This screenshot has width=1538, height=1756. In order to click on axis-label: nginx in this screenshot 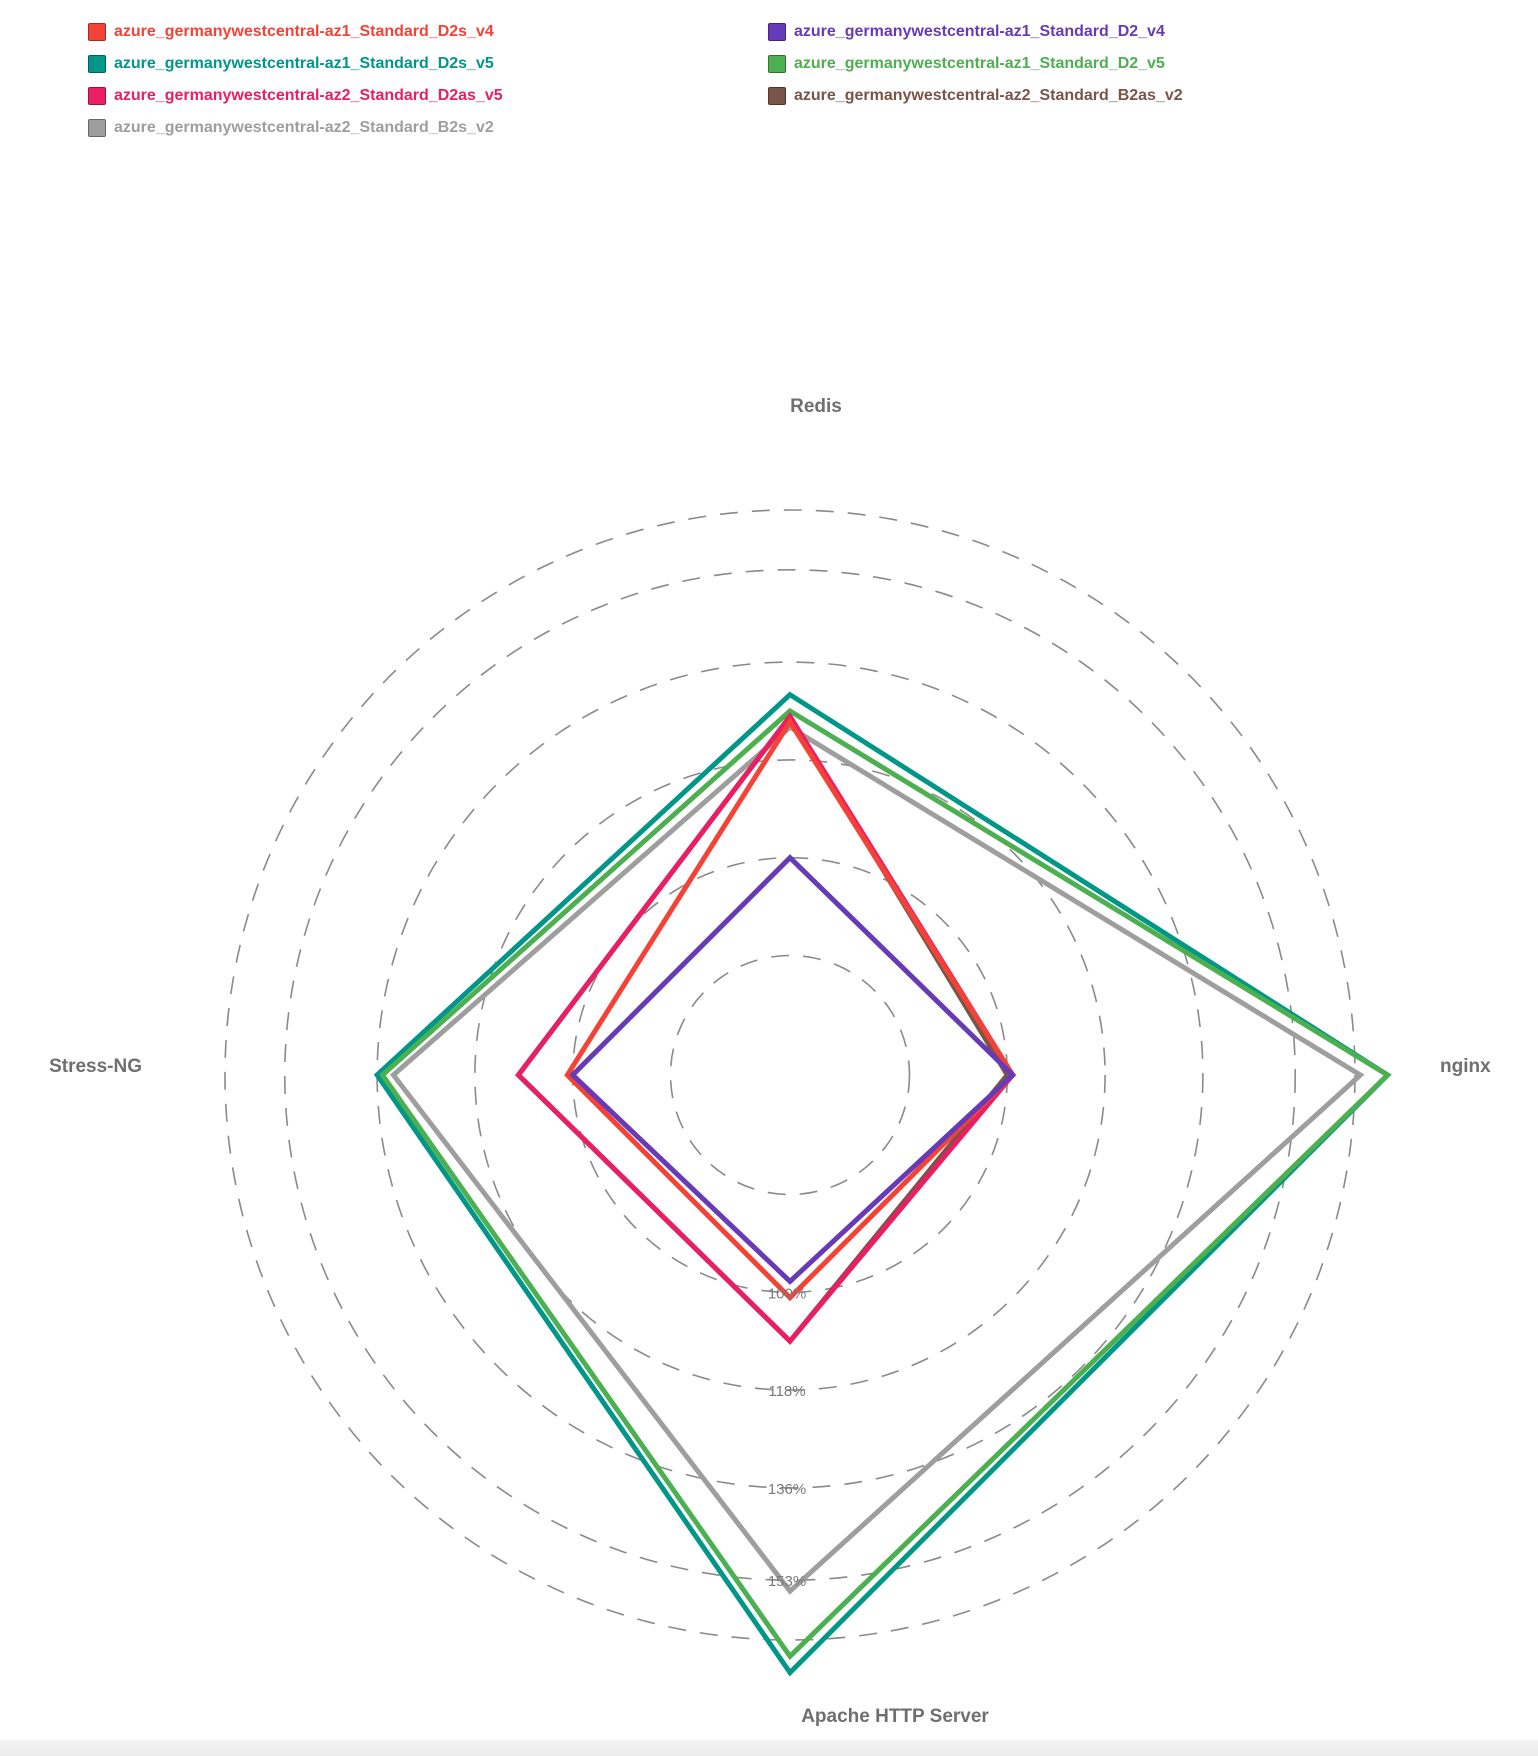, I will do `click(1465, 1066)`.